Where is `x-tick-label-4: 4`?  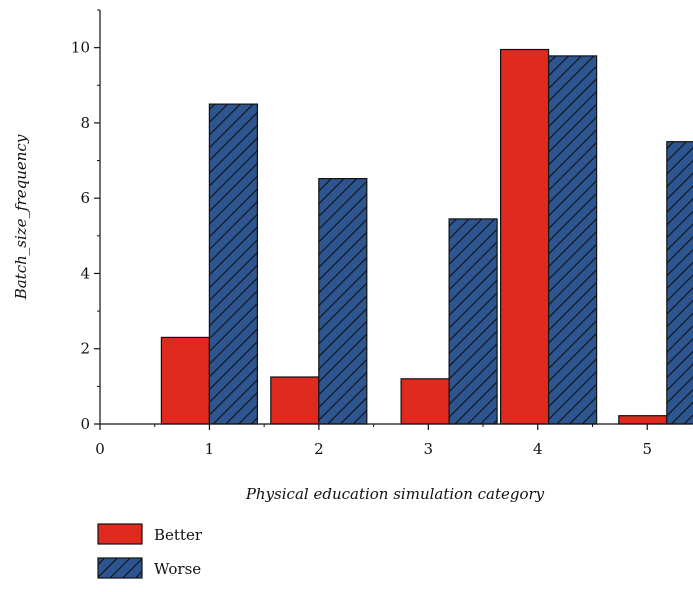 x-tick-label-4: 4 is located at coordinates (538, 449).